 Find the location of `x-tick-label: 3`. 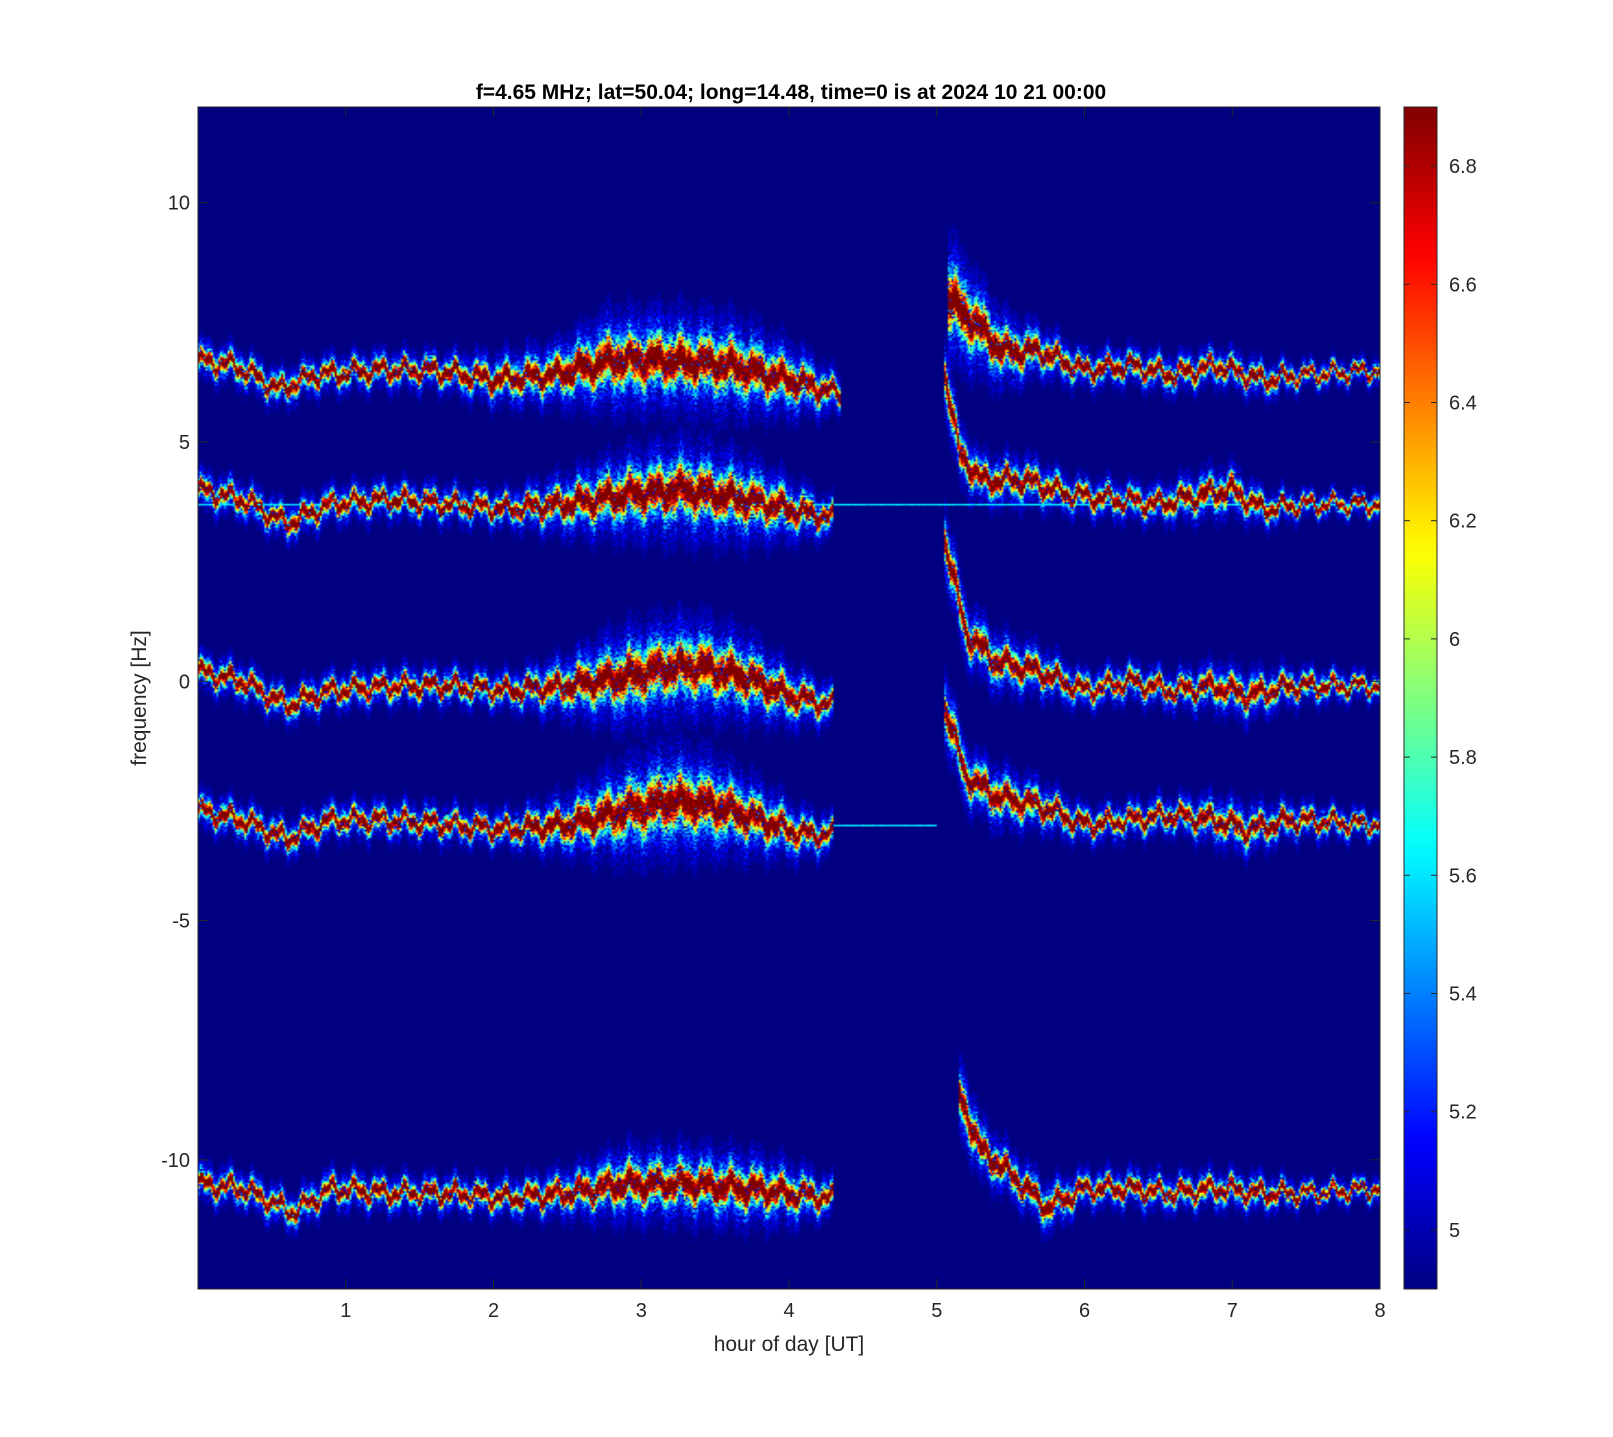

x-tick-label: 3 is located at coordinates (641, 1311).